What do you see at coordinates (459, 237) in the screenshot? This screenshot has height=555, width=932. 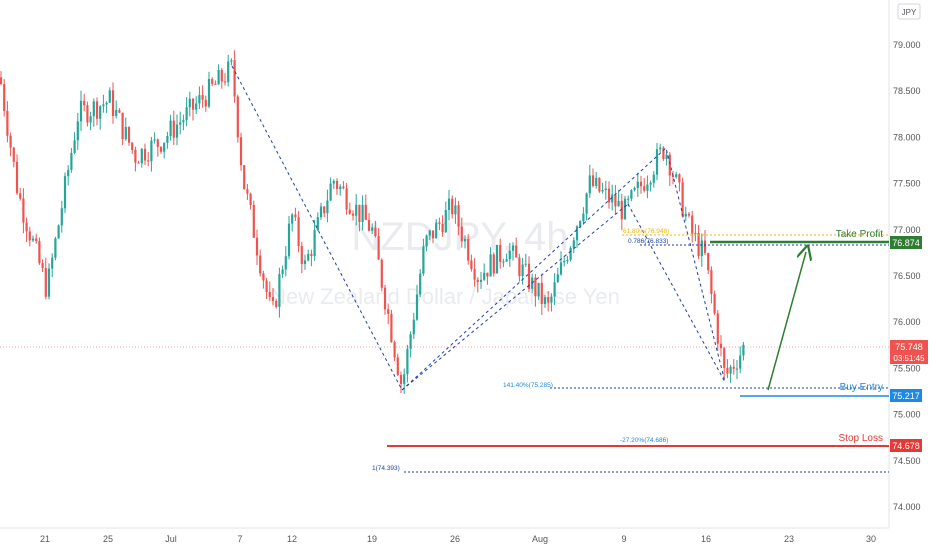 I see `watermark-symbol: NZDJPY, 4h` at bounding box center [459, 237].